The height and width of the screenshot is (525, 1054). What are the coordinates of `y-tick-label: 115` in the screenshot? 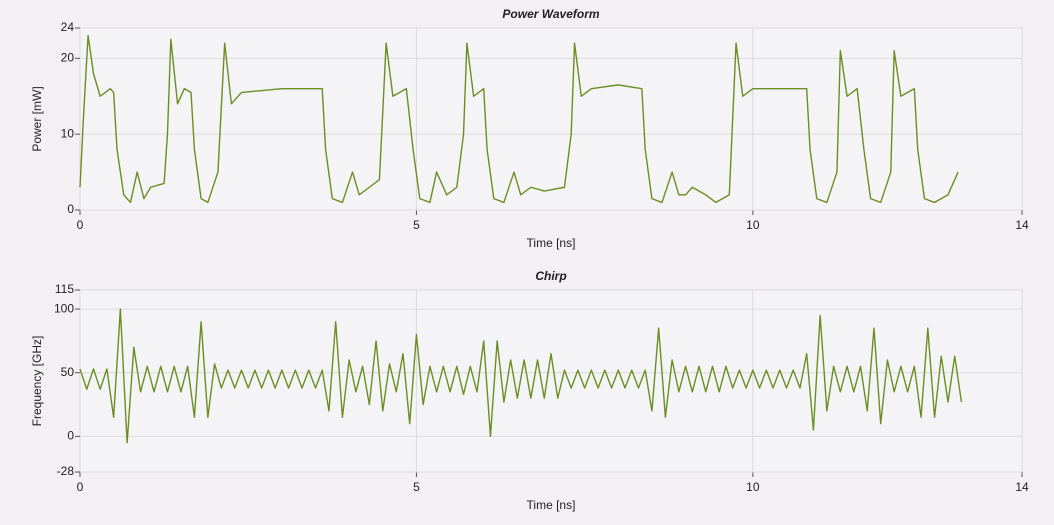 It's located at (64, 289).